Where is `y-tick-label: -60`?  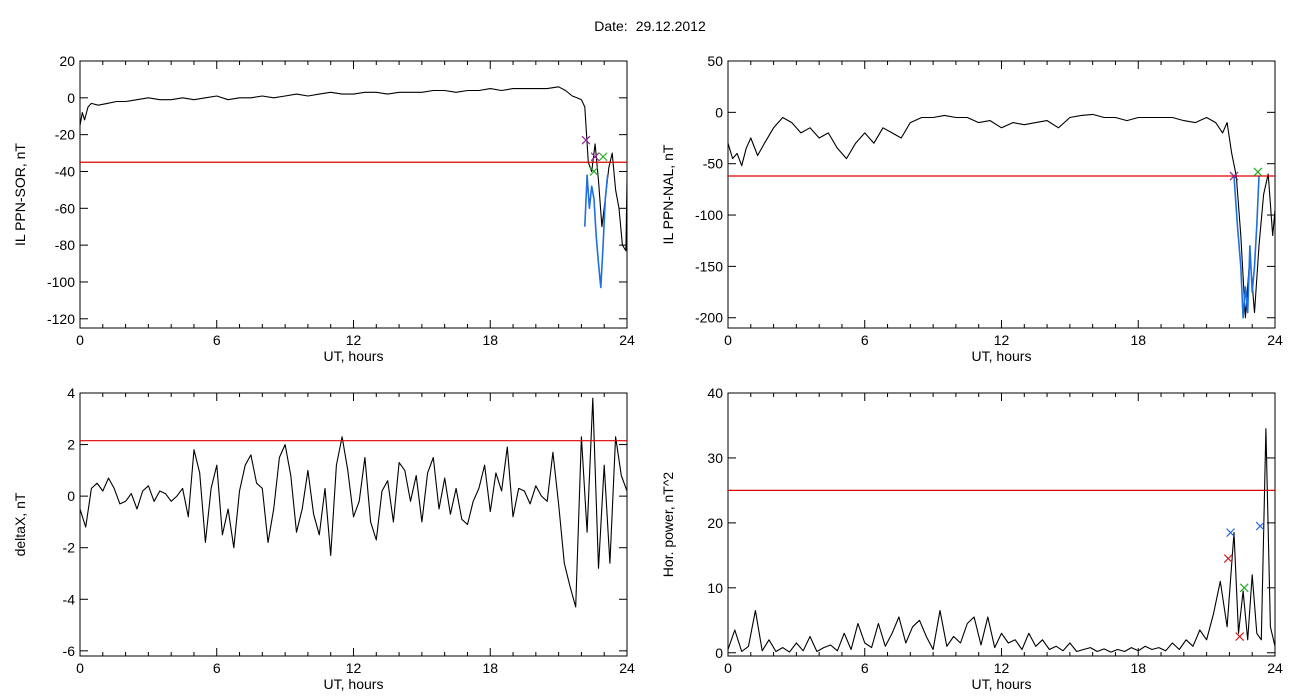 y-tick-label: -60 is located at coordinates (65, 208).